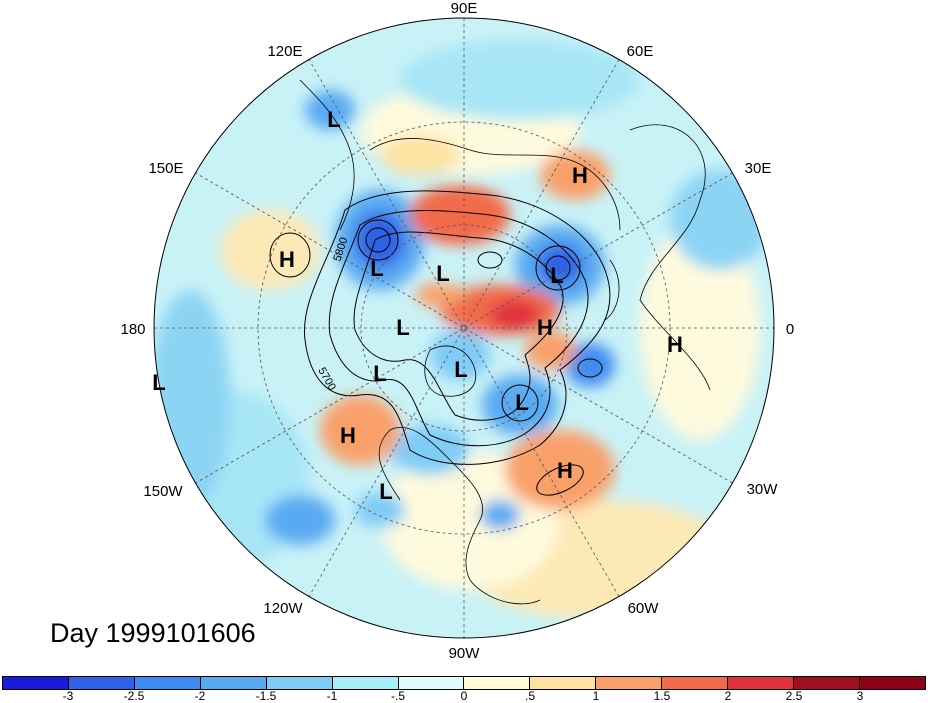  I want to click on colorbar-tick-label: 2, so click(728, 696).